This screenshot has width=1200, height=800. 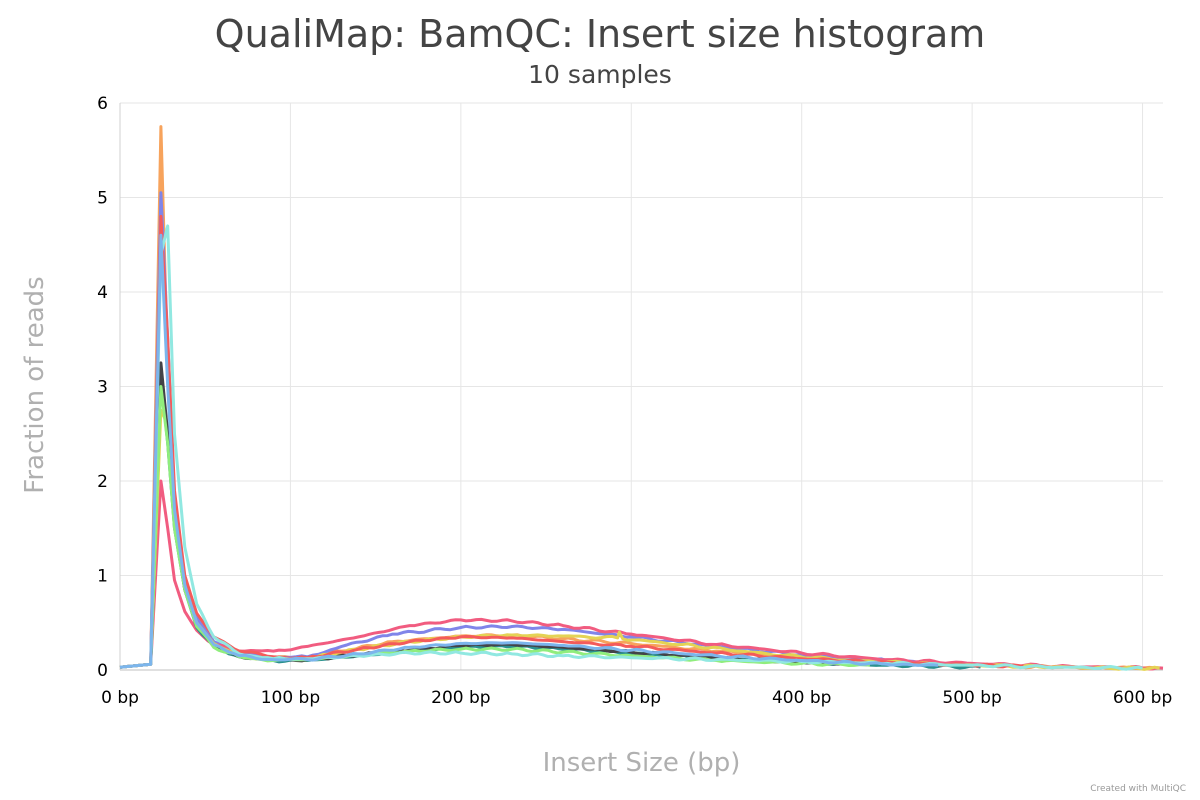 I want to click on y-tick-label: 3, so click(x=102, y=388).